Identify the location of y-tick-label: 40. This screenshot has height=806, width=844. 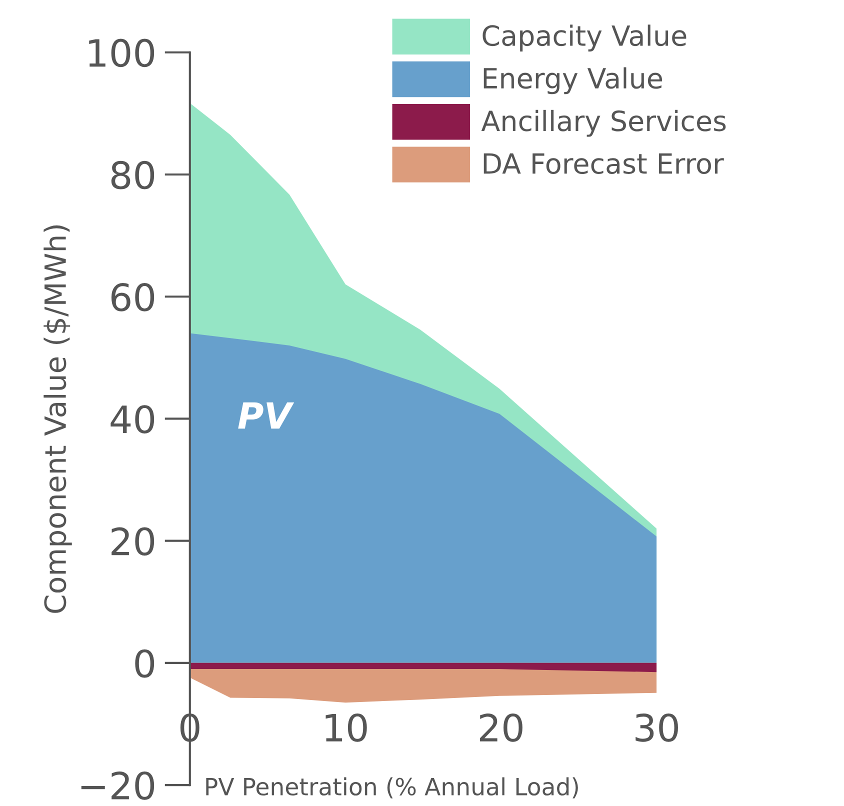
(132, 419).